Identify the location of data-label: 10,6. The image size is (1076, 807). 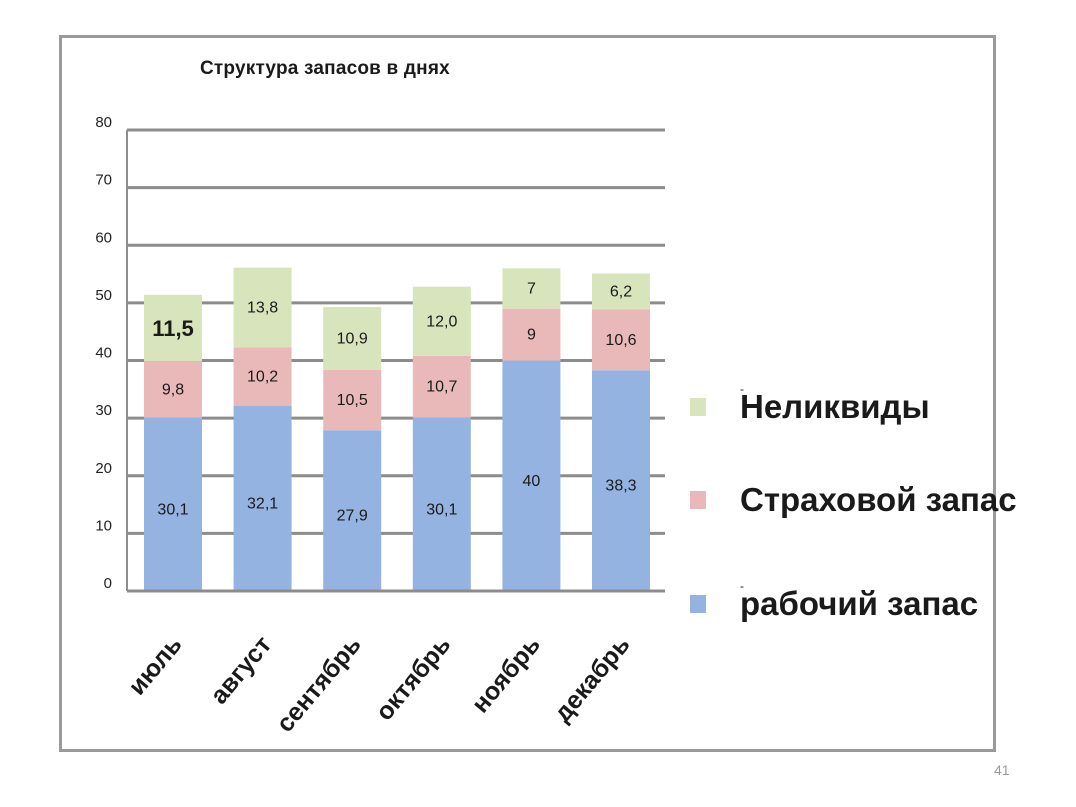
(620, 340).